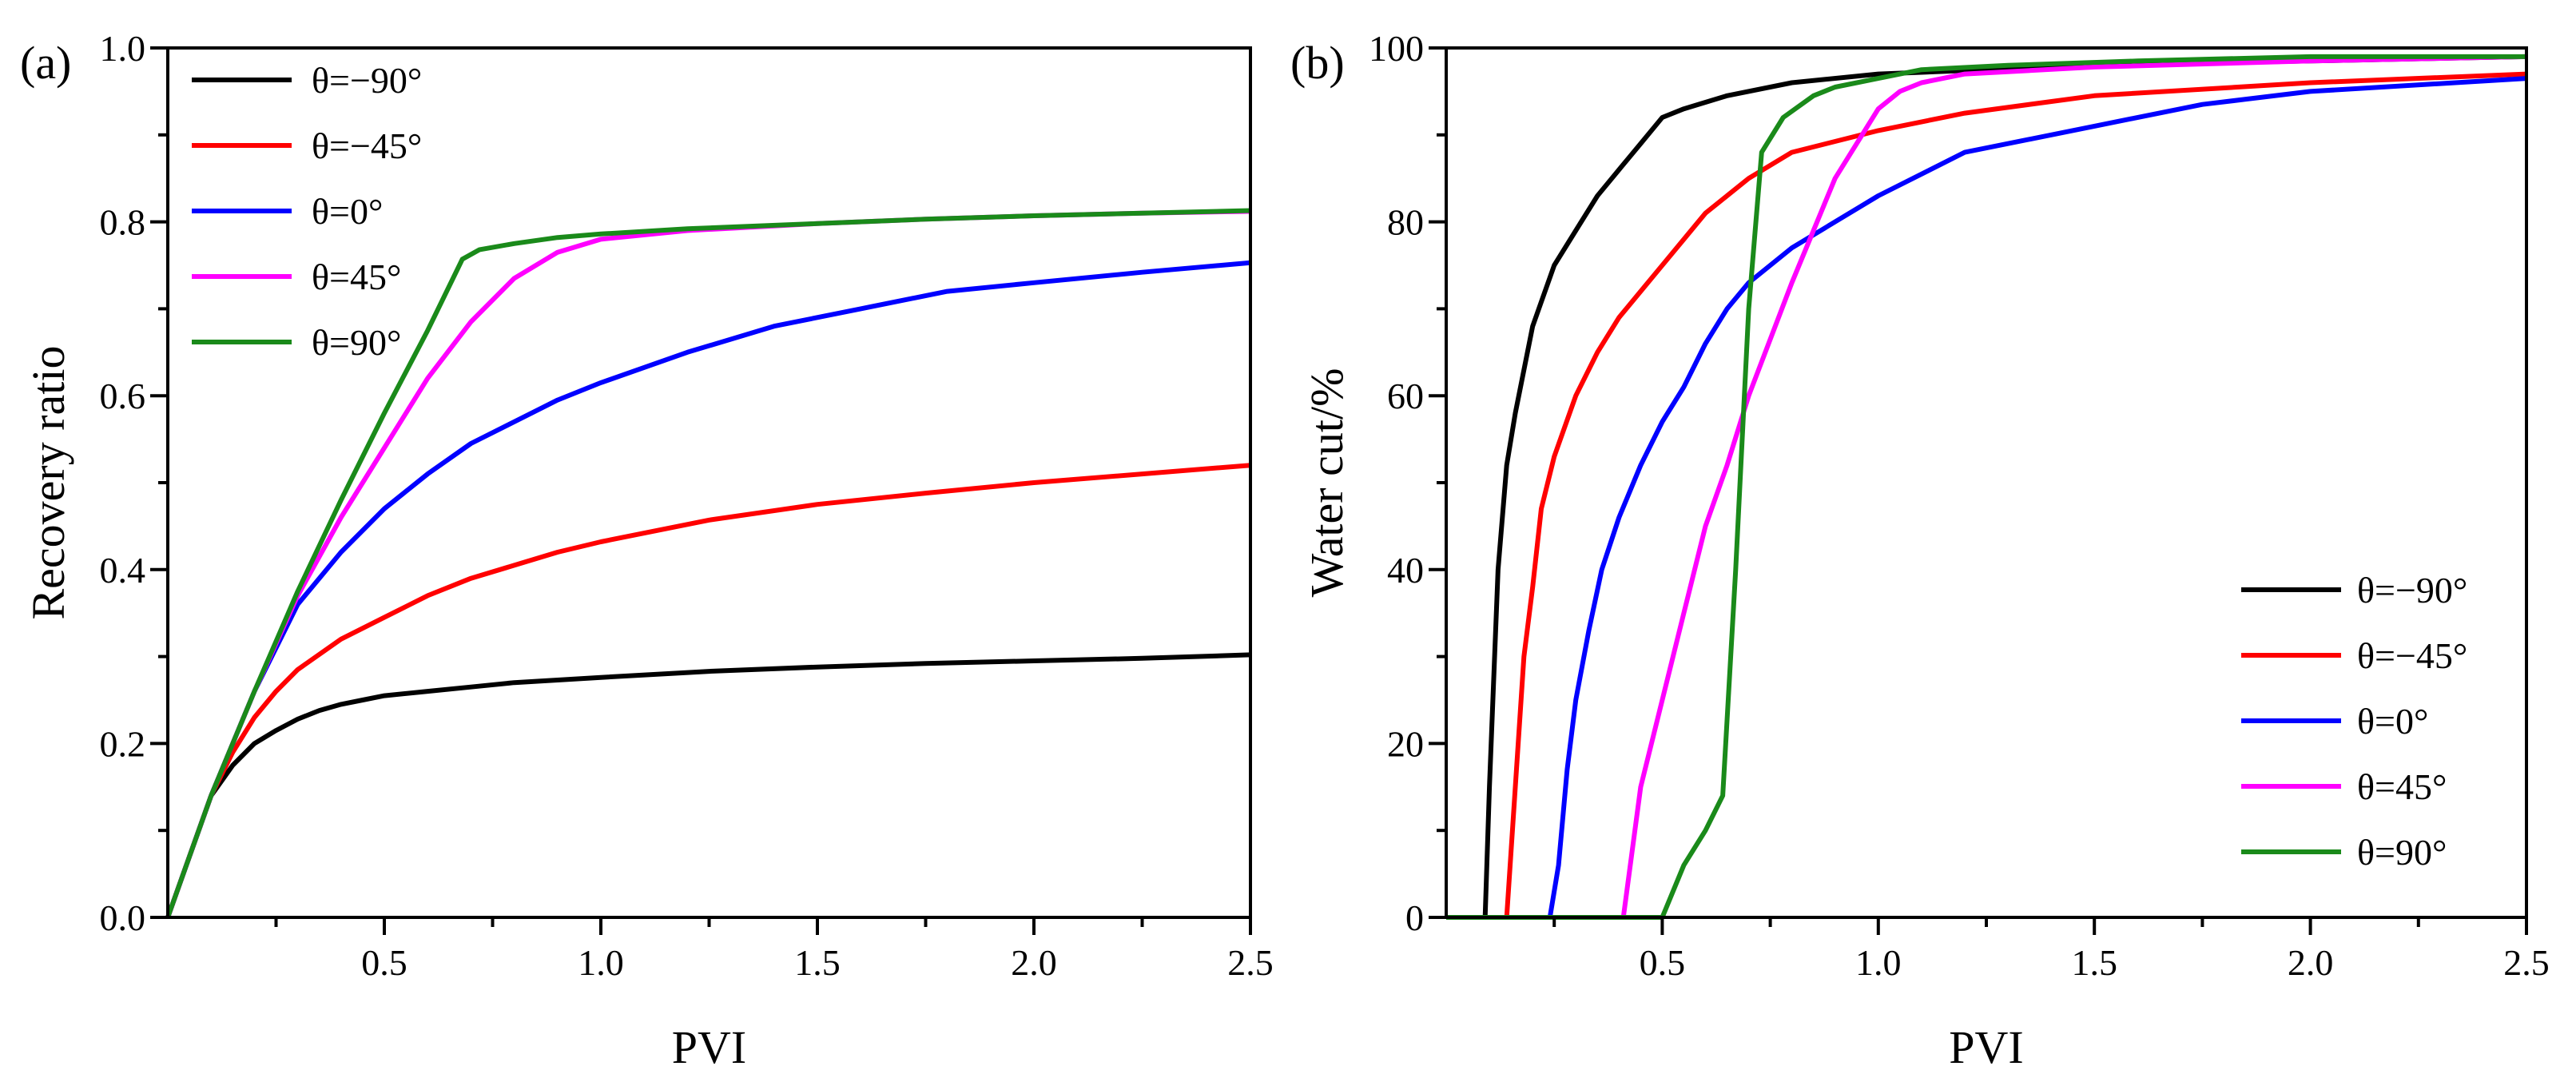 The image size is (2576, 1082). What do you see at coordinates (123, 744) in the screenshot?
I see `y-tick-label: 0.2` at bounding box center [123, 744].